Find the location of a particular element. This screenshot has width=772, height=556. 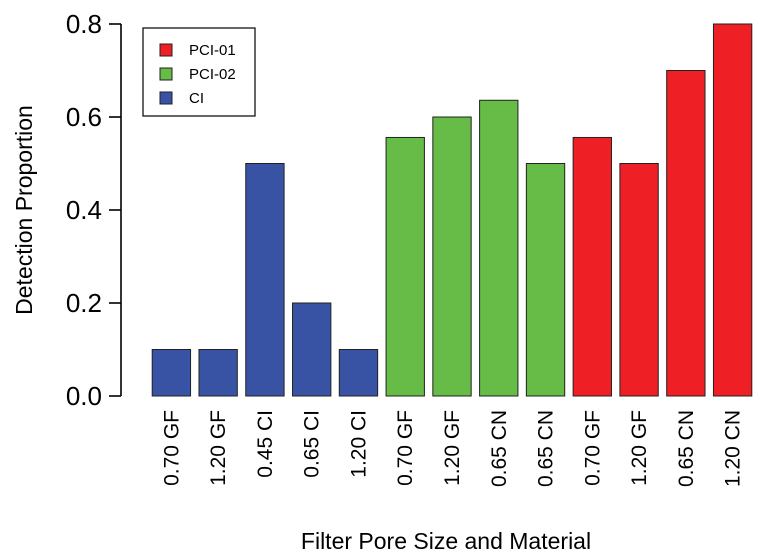

legend-label: CI is located at coordinates (196, 98).